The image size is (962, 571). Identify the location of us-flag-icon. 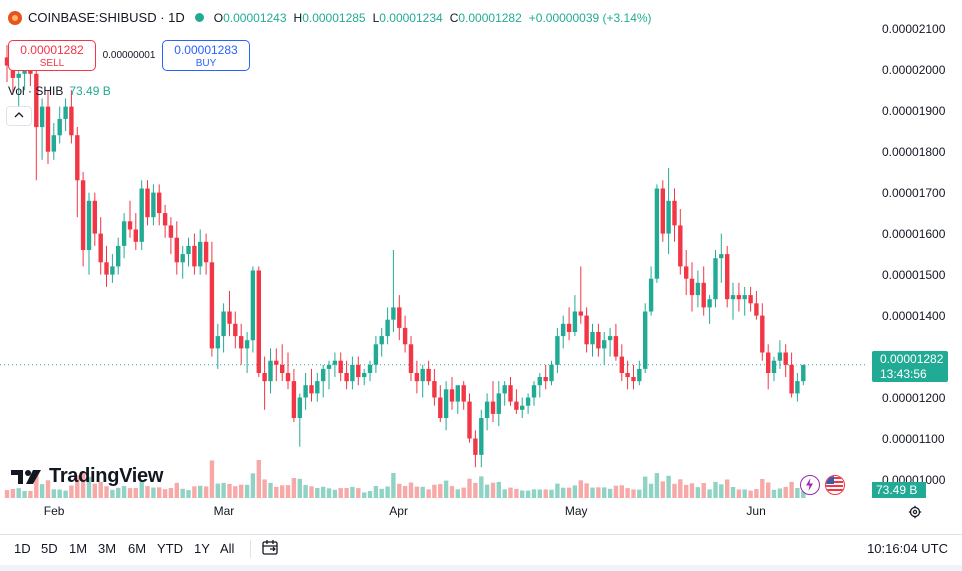
(835, 485).